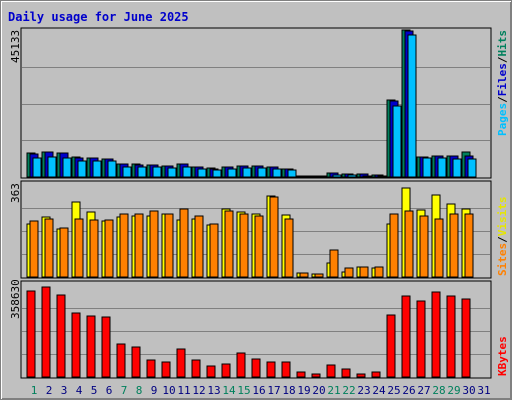 This screenshot has width=512, height=401. What do you see at coordinates (64, 390) in the screenshot?
I see `day-label-3: 3` at bounding box center [64, 390].